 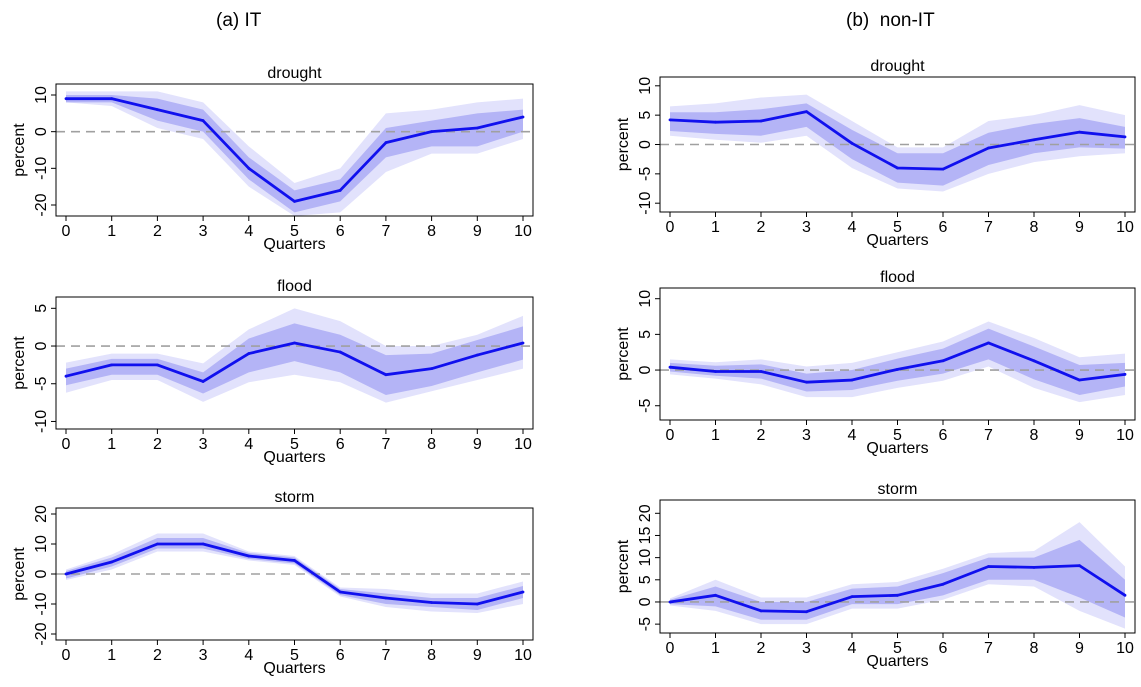 I want to click on y-tick-label: -20, so click(x=41, y=204).